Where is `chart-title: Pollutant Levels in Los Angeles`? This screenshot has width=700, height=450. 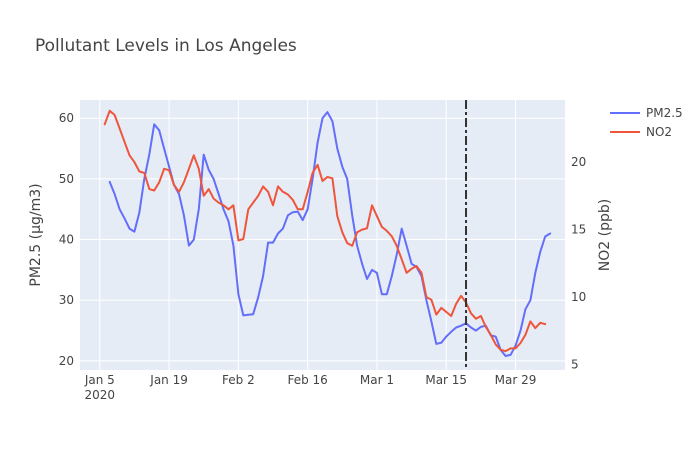
chart-title: Pollutant Levels in Los Angeles is located at coordinates (166, 46).